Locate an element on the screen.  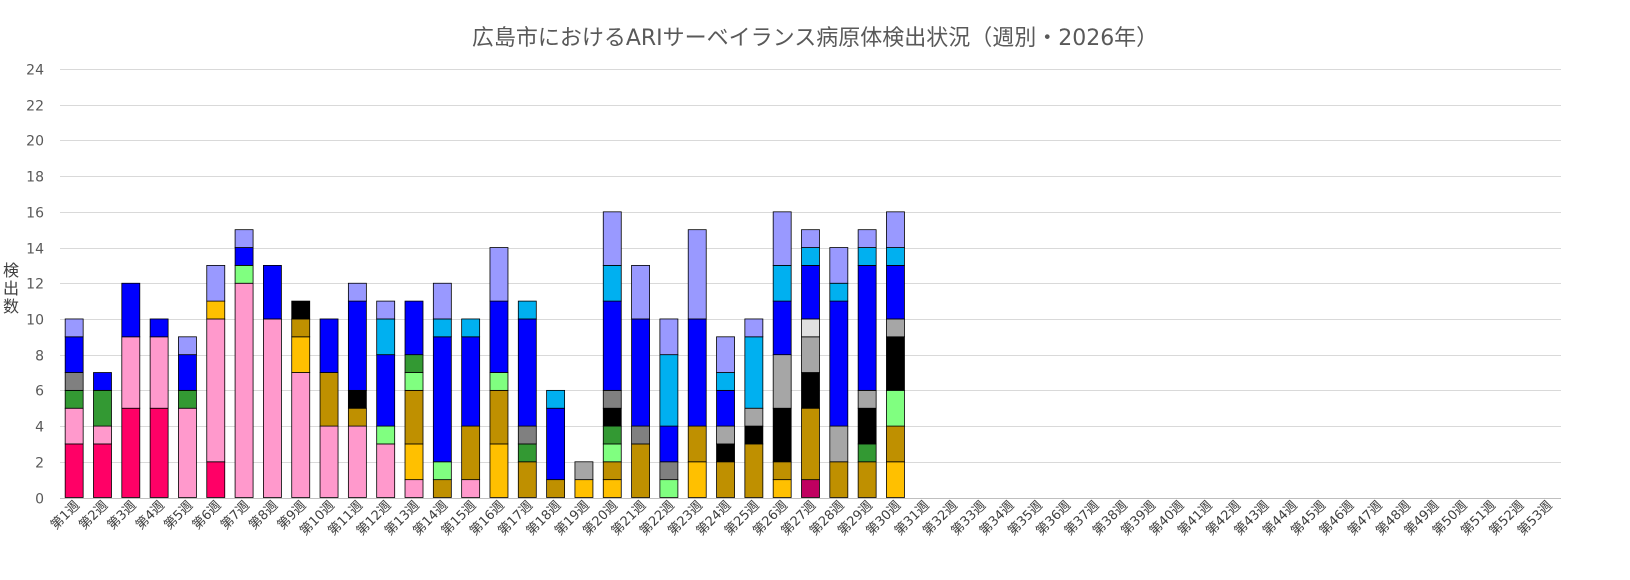
y-tick-label: 22 is located at coordinates (35, 107).